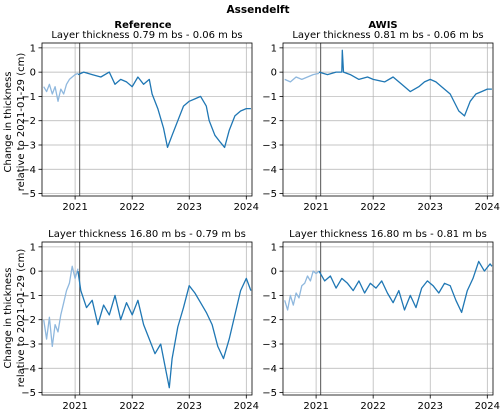 The width and height of the screenshot is (500, 414). I want to click on panel-title: Layer thickness 16.80 m bs - 0.79 m bs, so click(147, 234).